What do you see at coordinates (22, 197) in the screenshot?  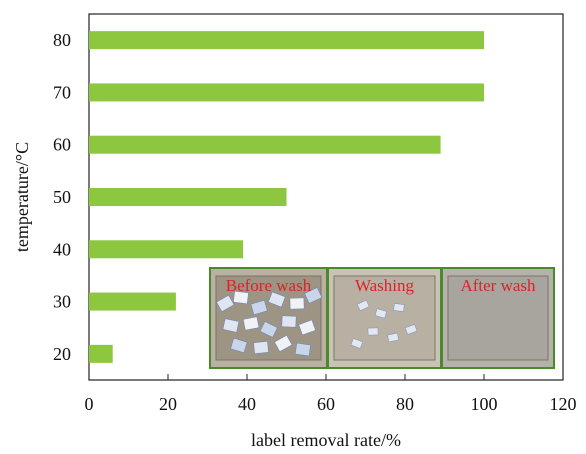 I see `y-axis-label: temperature/°C` at bounding box center [22, 197].